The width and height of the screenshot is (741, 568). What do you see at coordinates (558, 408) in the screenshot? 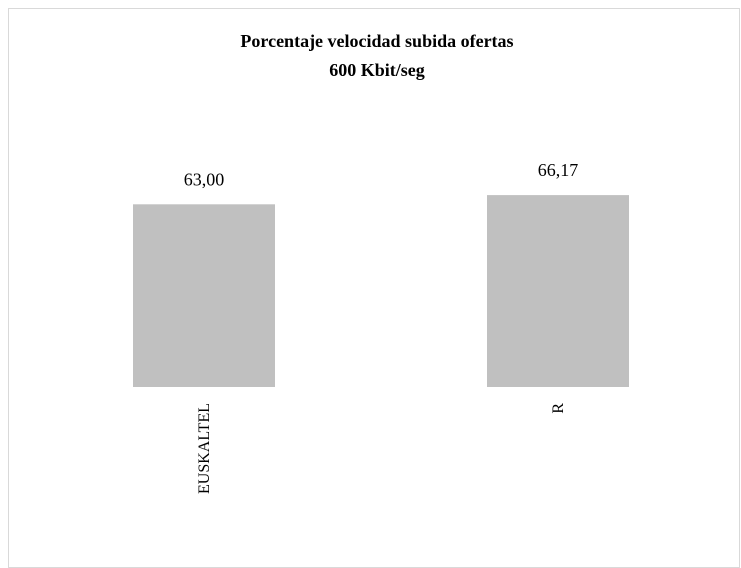
I see `x-tick-label-r: R` at bounding box center [558, 408].